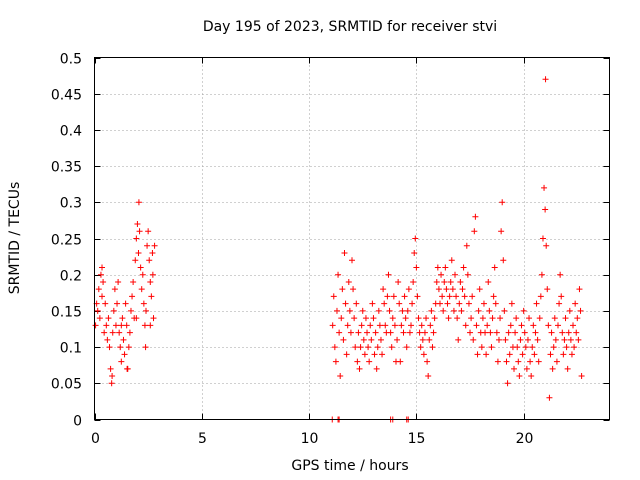  What do you see at coordinates (66, 168) in the screenshot?
I see `y-tick-label: 0.35` at bounding box center [66, 168].